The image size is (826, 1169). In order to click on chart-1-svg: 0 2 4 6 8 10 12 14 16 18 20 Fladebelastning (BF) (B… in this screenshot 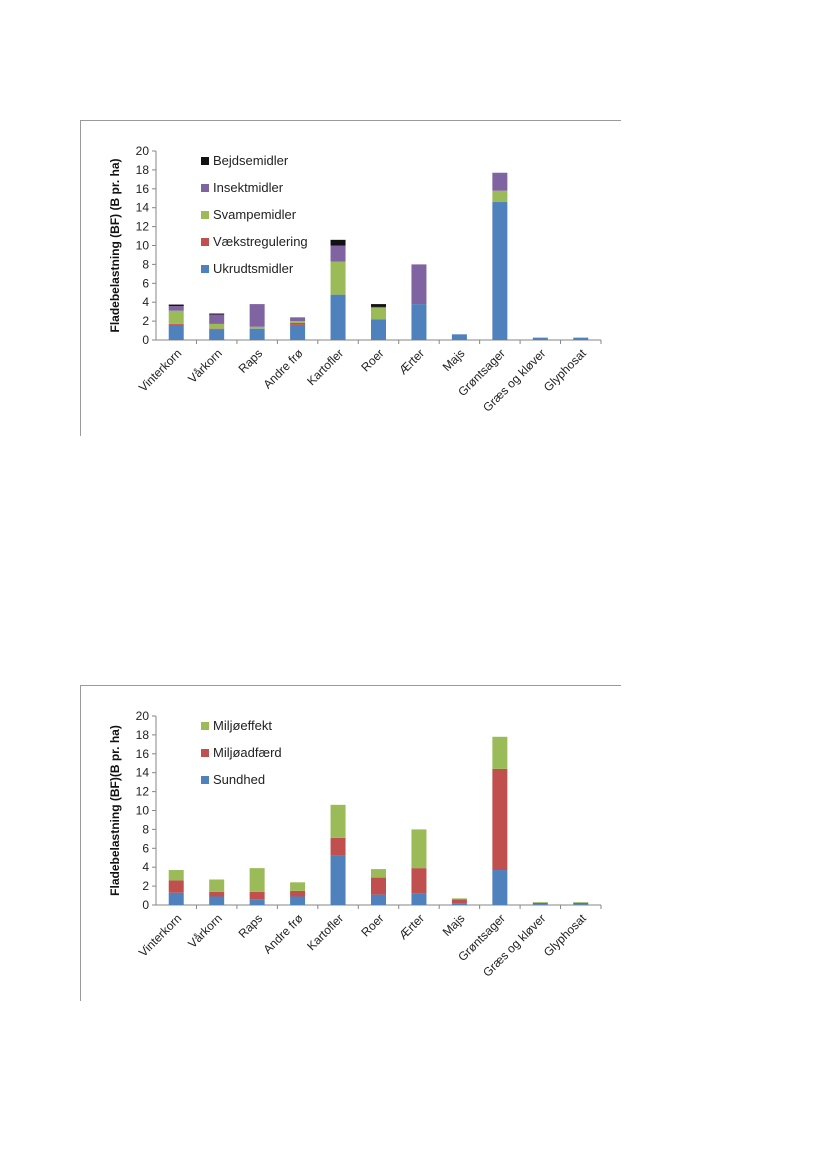, I will do `click(355, 279)`.